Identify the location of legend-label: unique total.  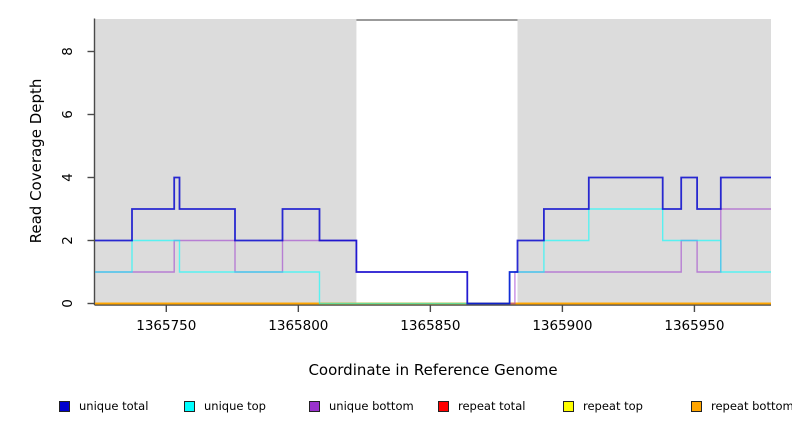
(114, 406).